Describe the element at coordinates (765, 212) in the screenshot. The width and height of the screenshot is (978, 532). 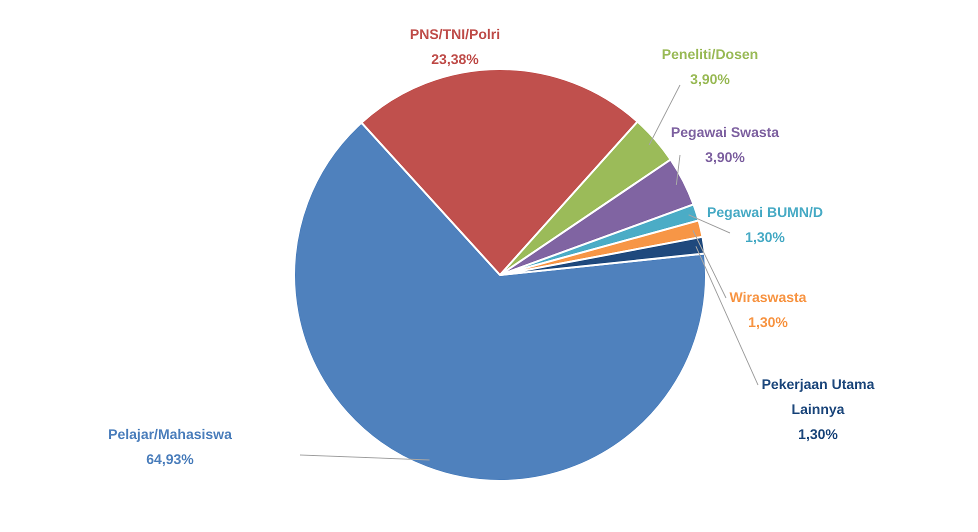
I see `slice-label: Pegawai BUMN/D` at that location.